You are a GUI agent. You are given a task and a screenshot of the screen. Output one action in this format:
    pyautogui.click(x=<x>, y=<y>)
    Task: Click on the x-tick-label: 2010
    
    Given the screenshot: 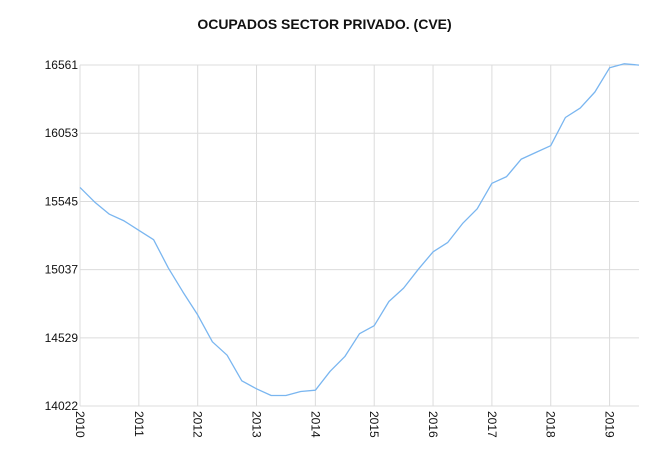 What is the action you would take?
    pyautogui.click(x=80, y=424)
    